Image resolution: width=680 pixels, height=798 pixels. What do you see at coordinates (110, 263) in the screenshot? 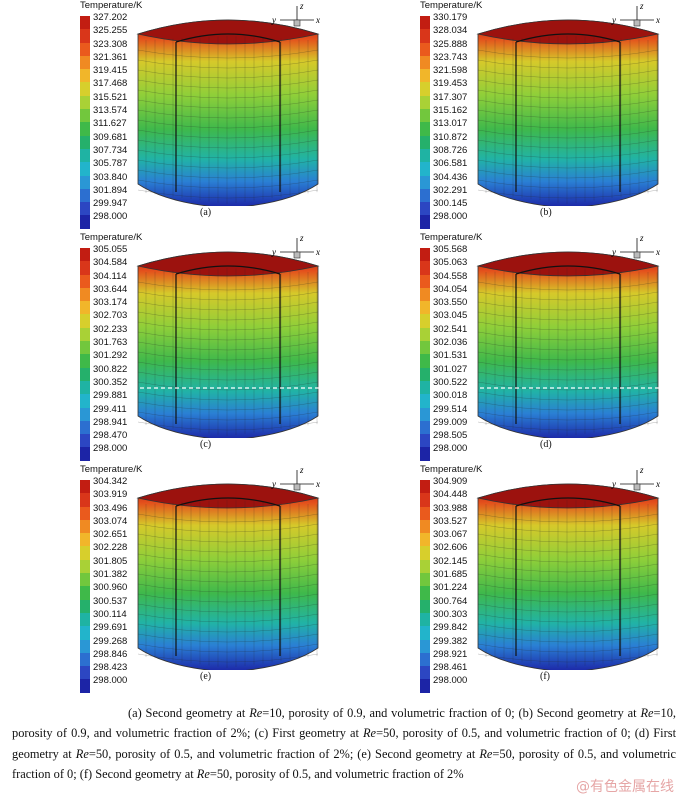
I see `legend-value: 304.584` at bounding box center [110, 263].